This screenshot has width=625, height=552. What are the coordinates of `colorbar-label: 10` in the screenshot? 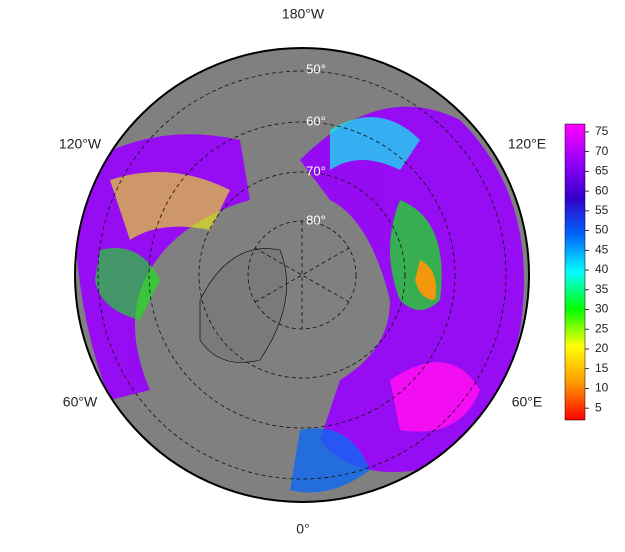 It's located at (602, 388).